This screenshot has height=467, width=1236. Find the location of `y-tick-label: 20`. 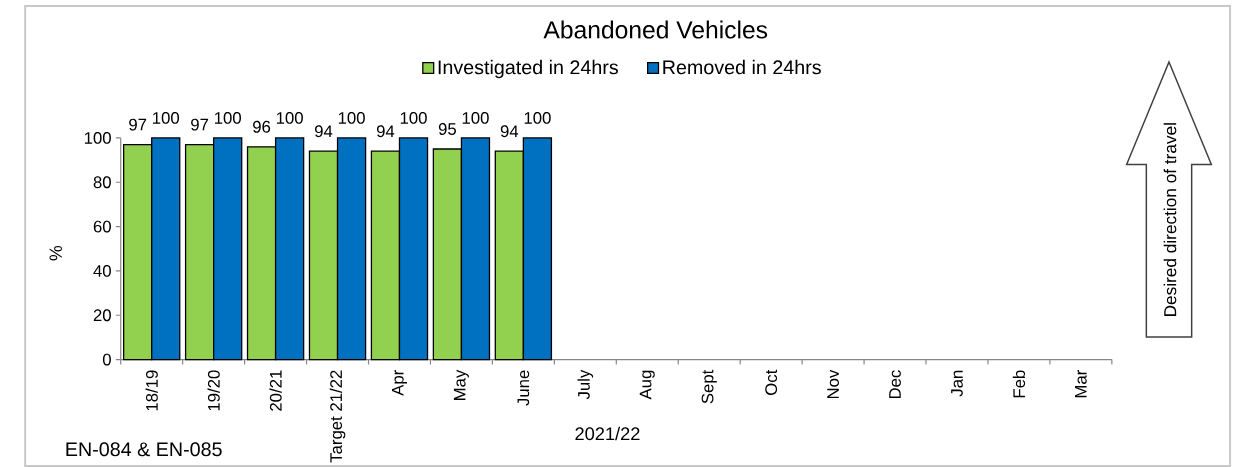

y-tick-label: 20 is located at coordinates (102, 315).